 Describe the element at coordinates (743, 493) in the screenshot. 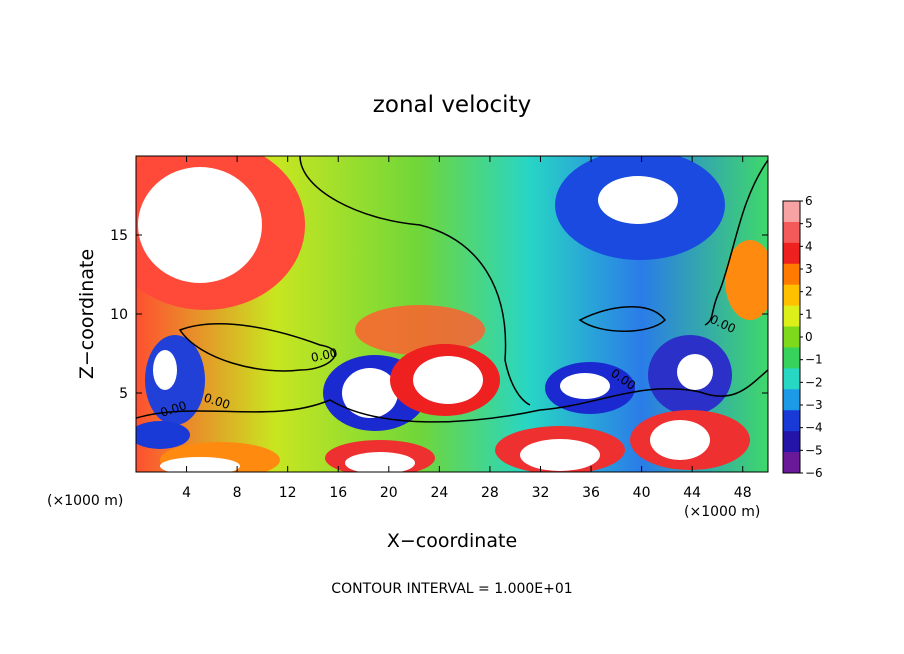

I see `x-tick-label: 48` at that location.